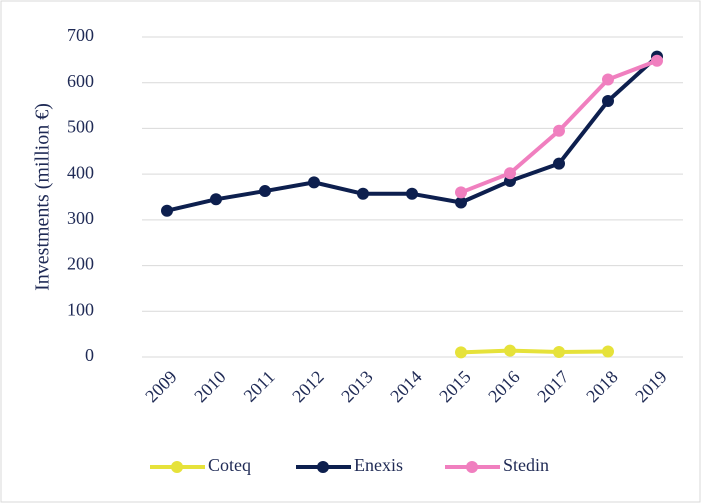 The width and height of the screenshot is (702, 504). I want to click on y-tick-label: 700, so click(80, 35).